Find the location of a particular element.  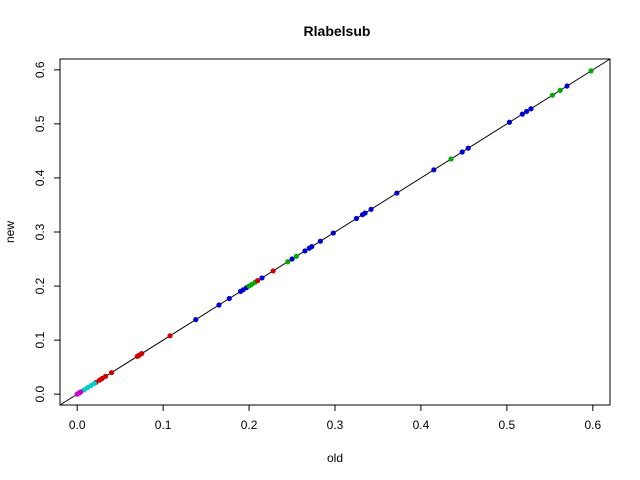

y-tick-label: 0.0 is located at coordinates (40, 394).